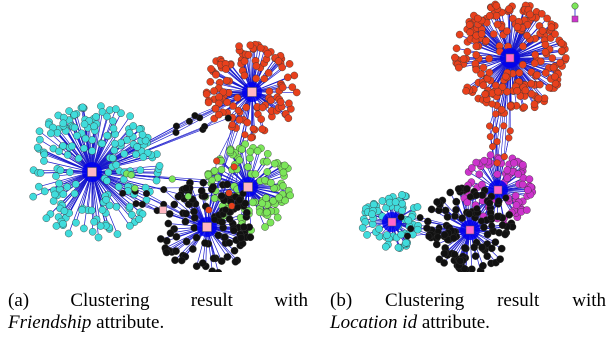  I want to click on cluster-edge, so click(111, 199).